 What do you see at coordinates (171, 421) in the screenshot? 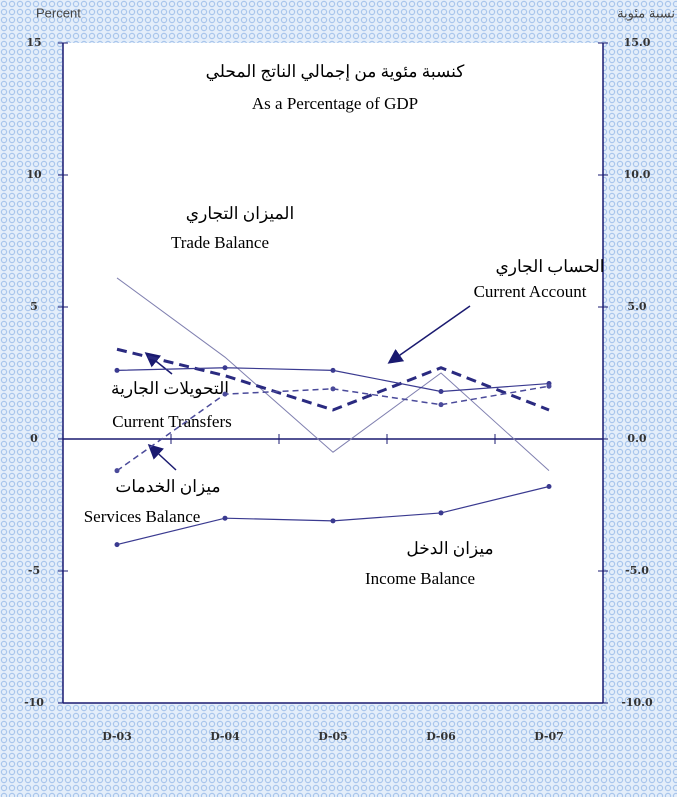
I see `series-label: Current Transfers` at bounding box center [171, 421].